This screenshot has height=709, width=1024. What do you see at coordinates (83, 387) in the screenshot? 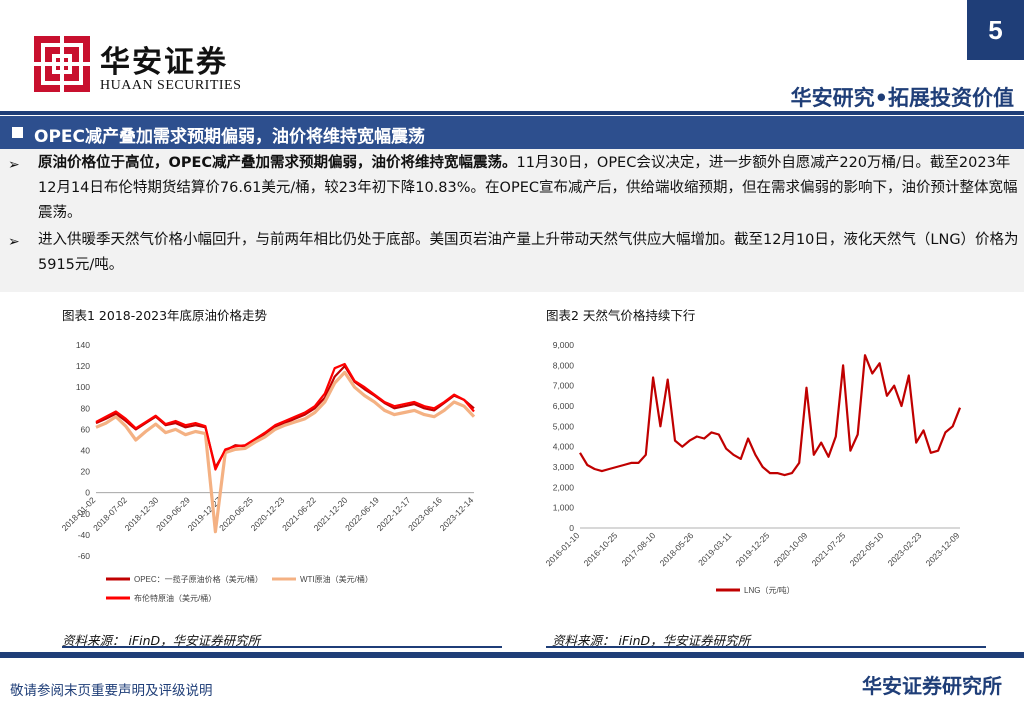
I see `chart1-y-tick-label: 100` at bounding box center [83, 387].